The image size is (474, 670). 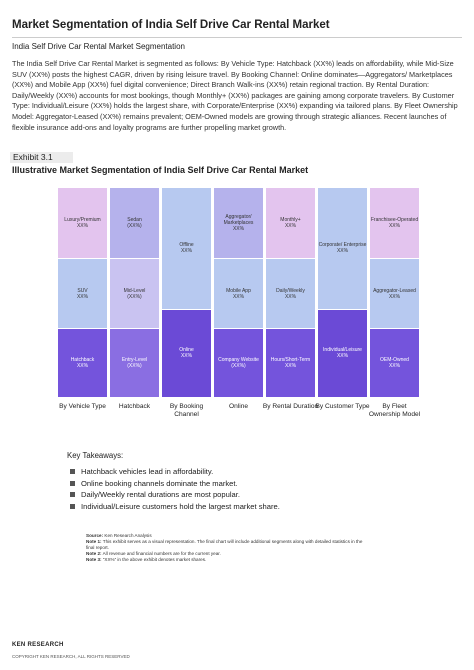 I want to click on segment-name: SUV, so click(x=82, y=290).